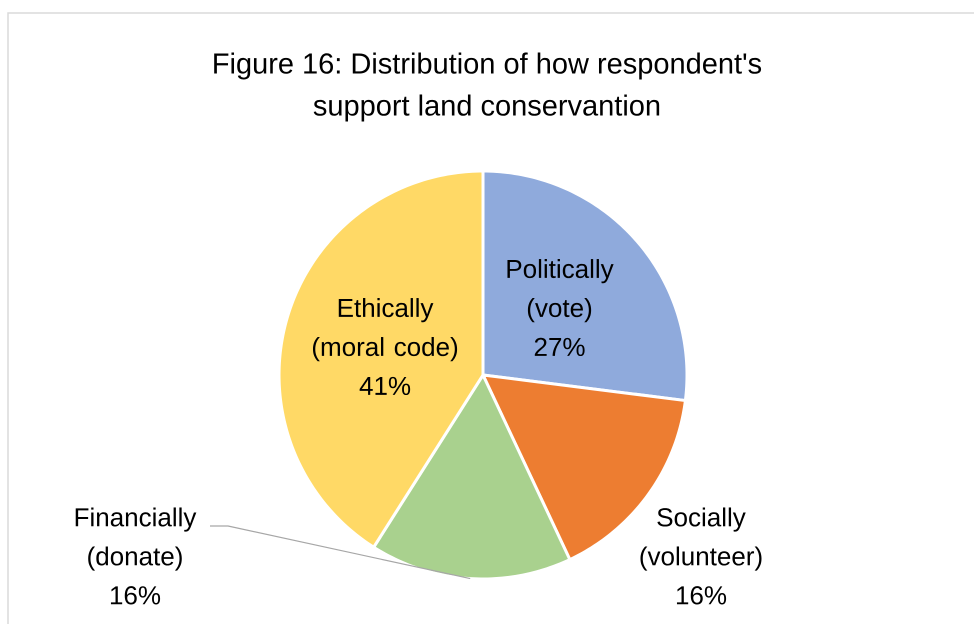 The width and height of the screenshot is (974, 624). I want to click on data-label: 41%, so click(385, 386).